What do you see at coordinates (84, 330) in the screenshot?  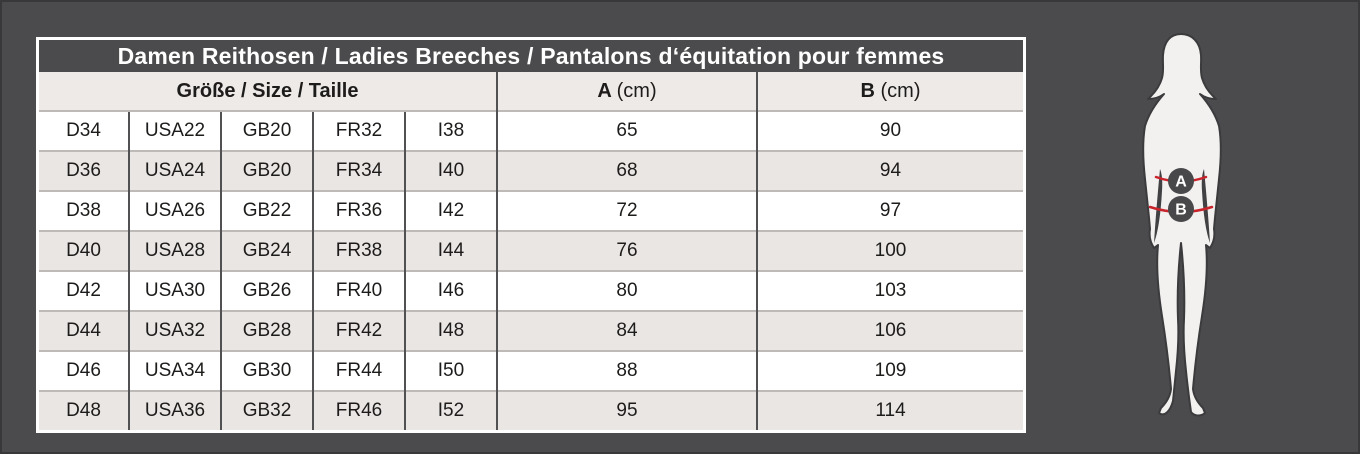 I see `cell-size-de: D44` at bounding box center [84, 330].